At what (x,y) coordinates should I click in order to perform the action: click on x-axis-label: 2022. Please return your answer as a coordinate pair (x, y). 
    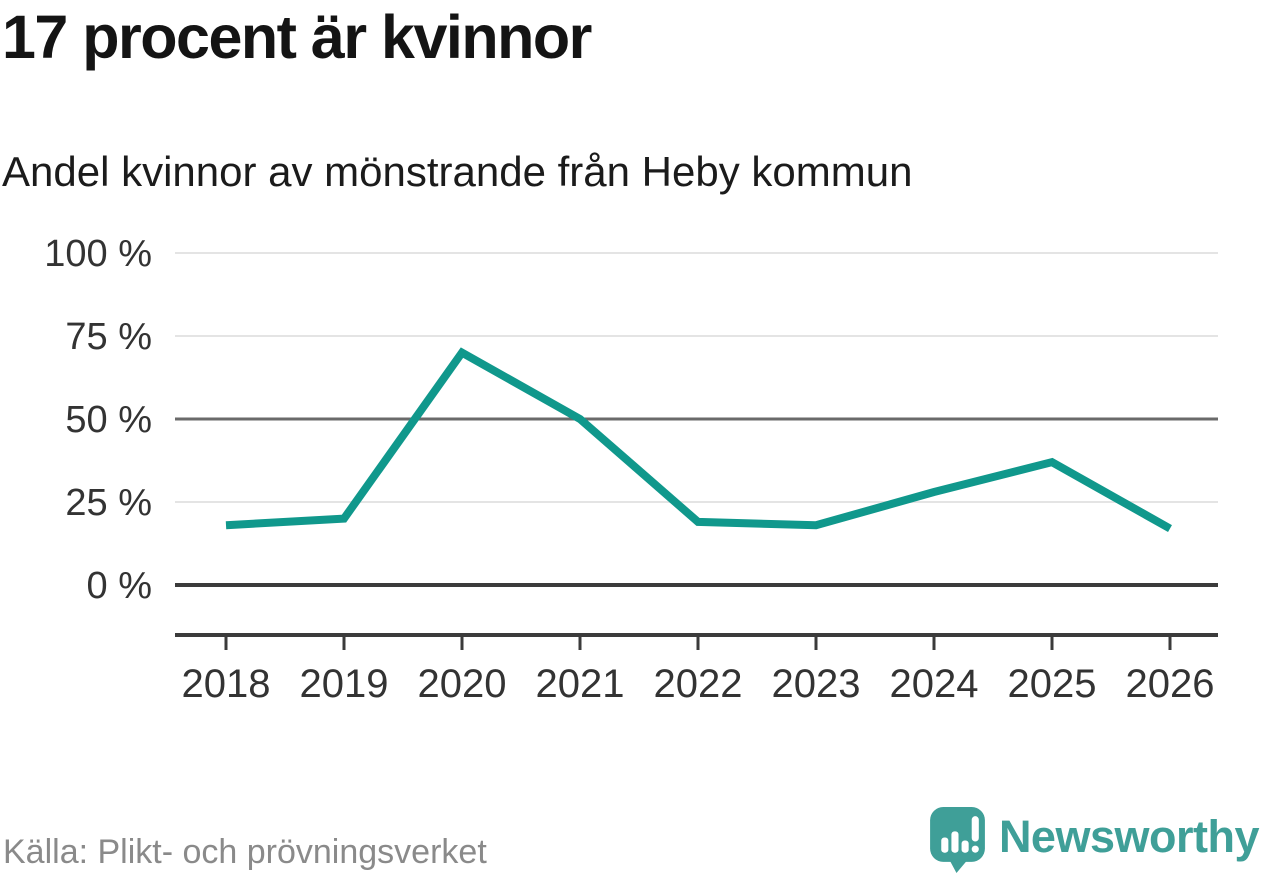
    Looking at the image, I should click on (698, 684).